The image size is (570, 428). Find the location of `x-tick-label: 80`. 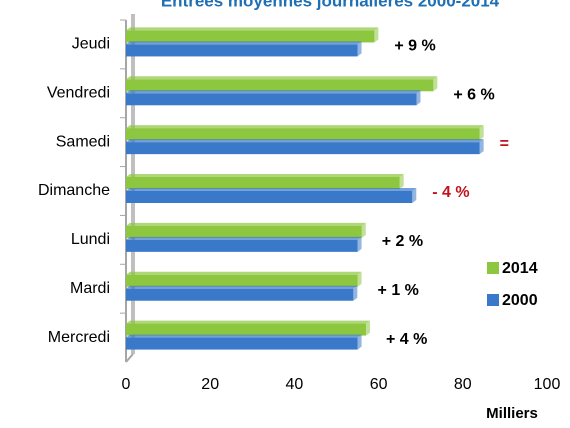

x-tick-label: 80 is located at coordinates (463, 384).